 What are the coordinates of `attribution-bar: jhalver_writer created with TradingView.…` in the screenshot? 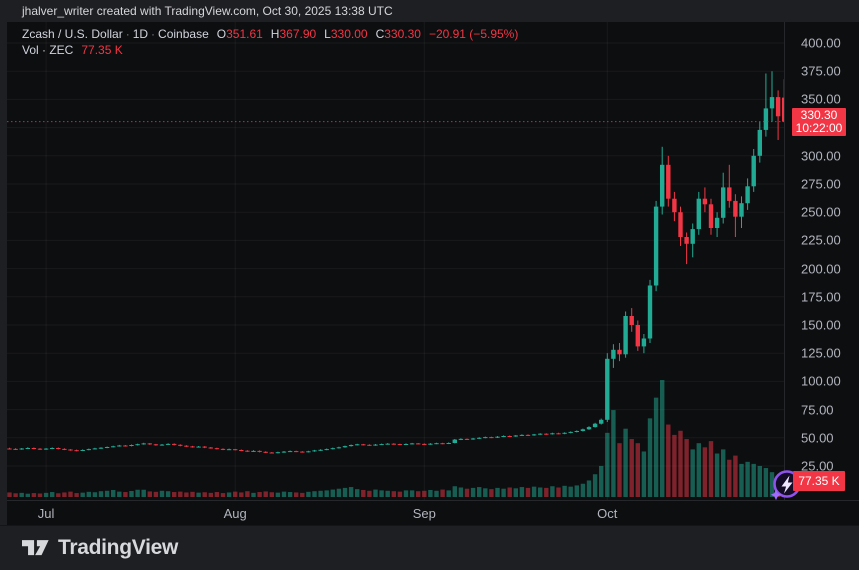 It's located at (429, 11).